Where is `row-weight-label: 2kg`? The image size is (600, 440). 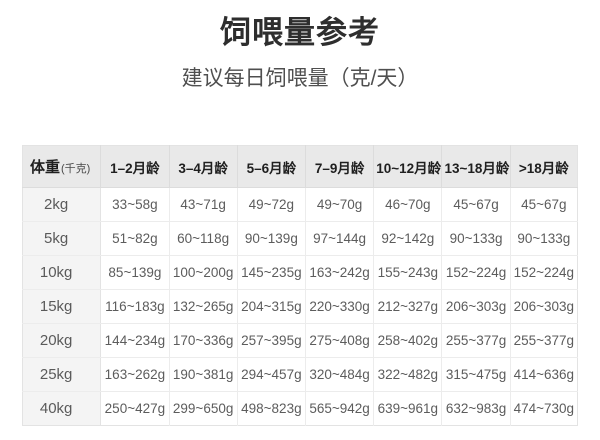
row-weight-label: 2kg is located at coordinates (62, 204).